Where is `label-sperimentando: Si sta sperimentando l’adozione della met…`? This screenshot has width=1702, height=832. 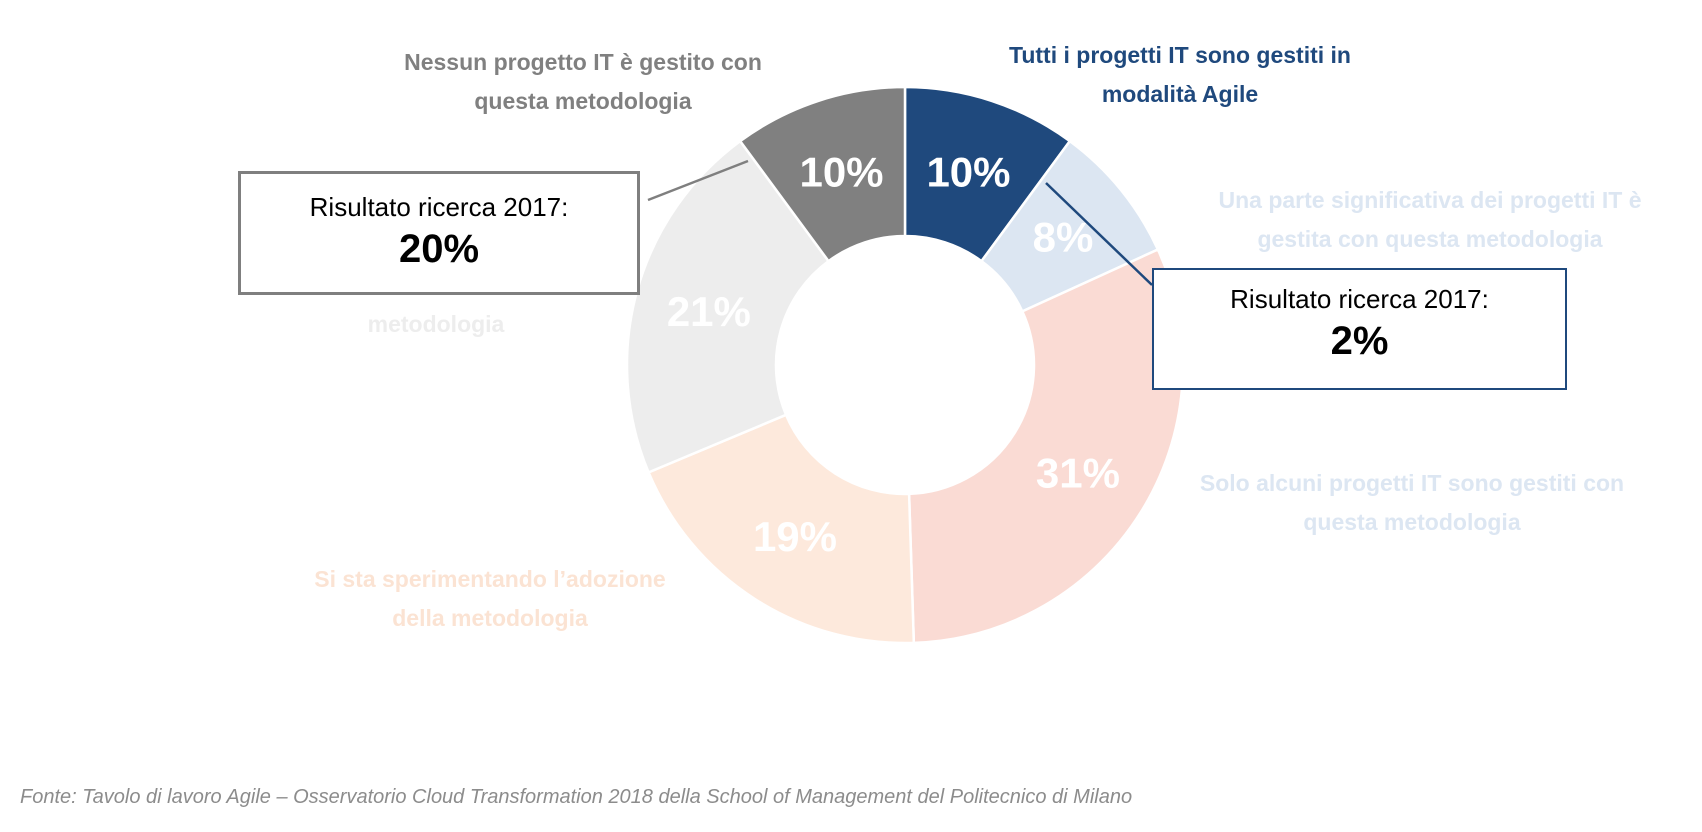 label-sperimentando: Si sta sperimentando l’adozione della met… is located at coordinates (490, 599).